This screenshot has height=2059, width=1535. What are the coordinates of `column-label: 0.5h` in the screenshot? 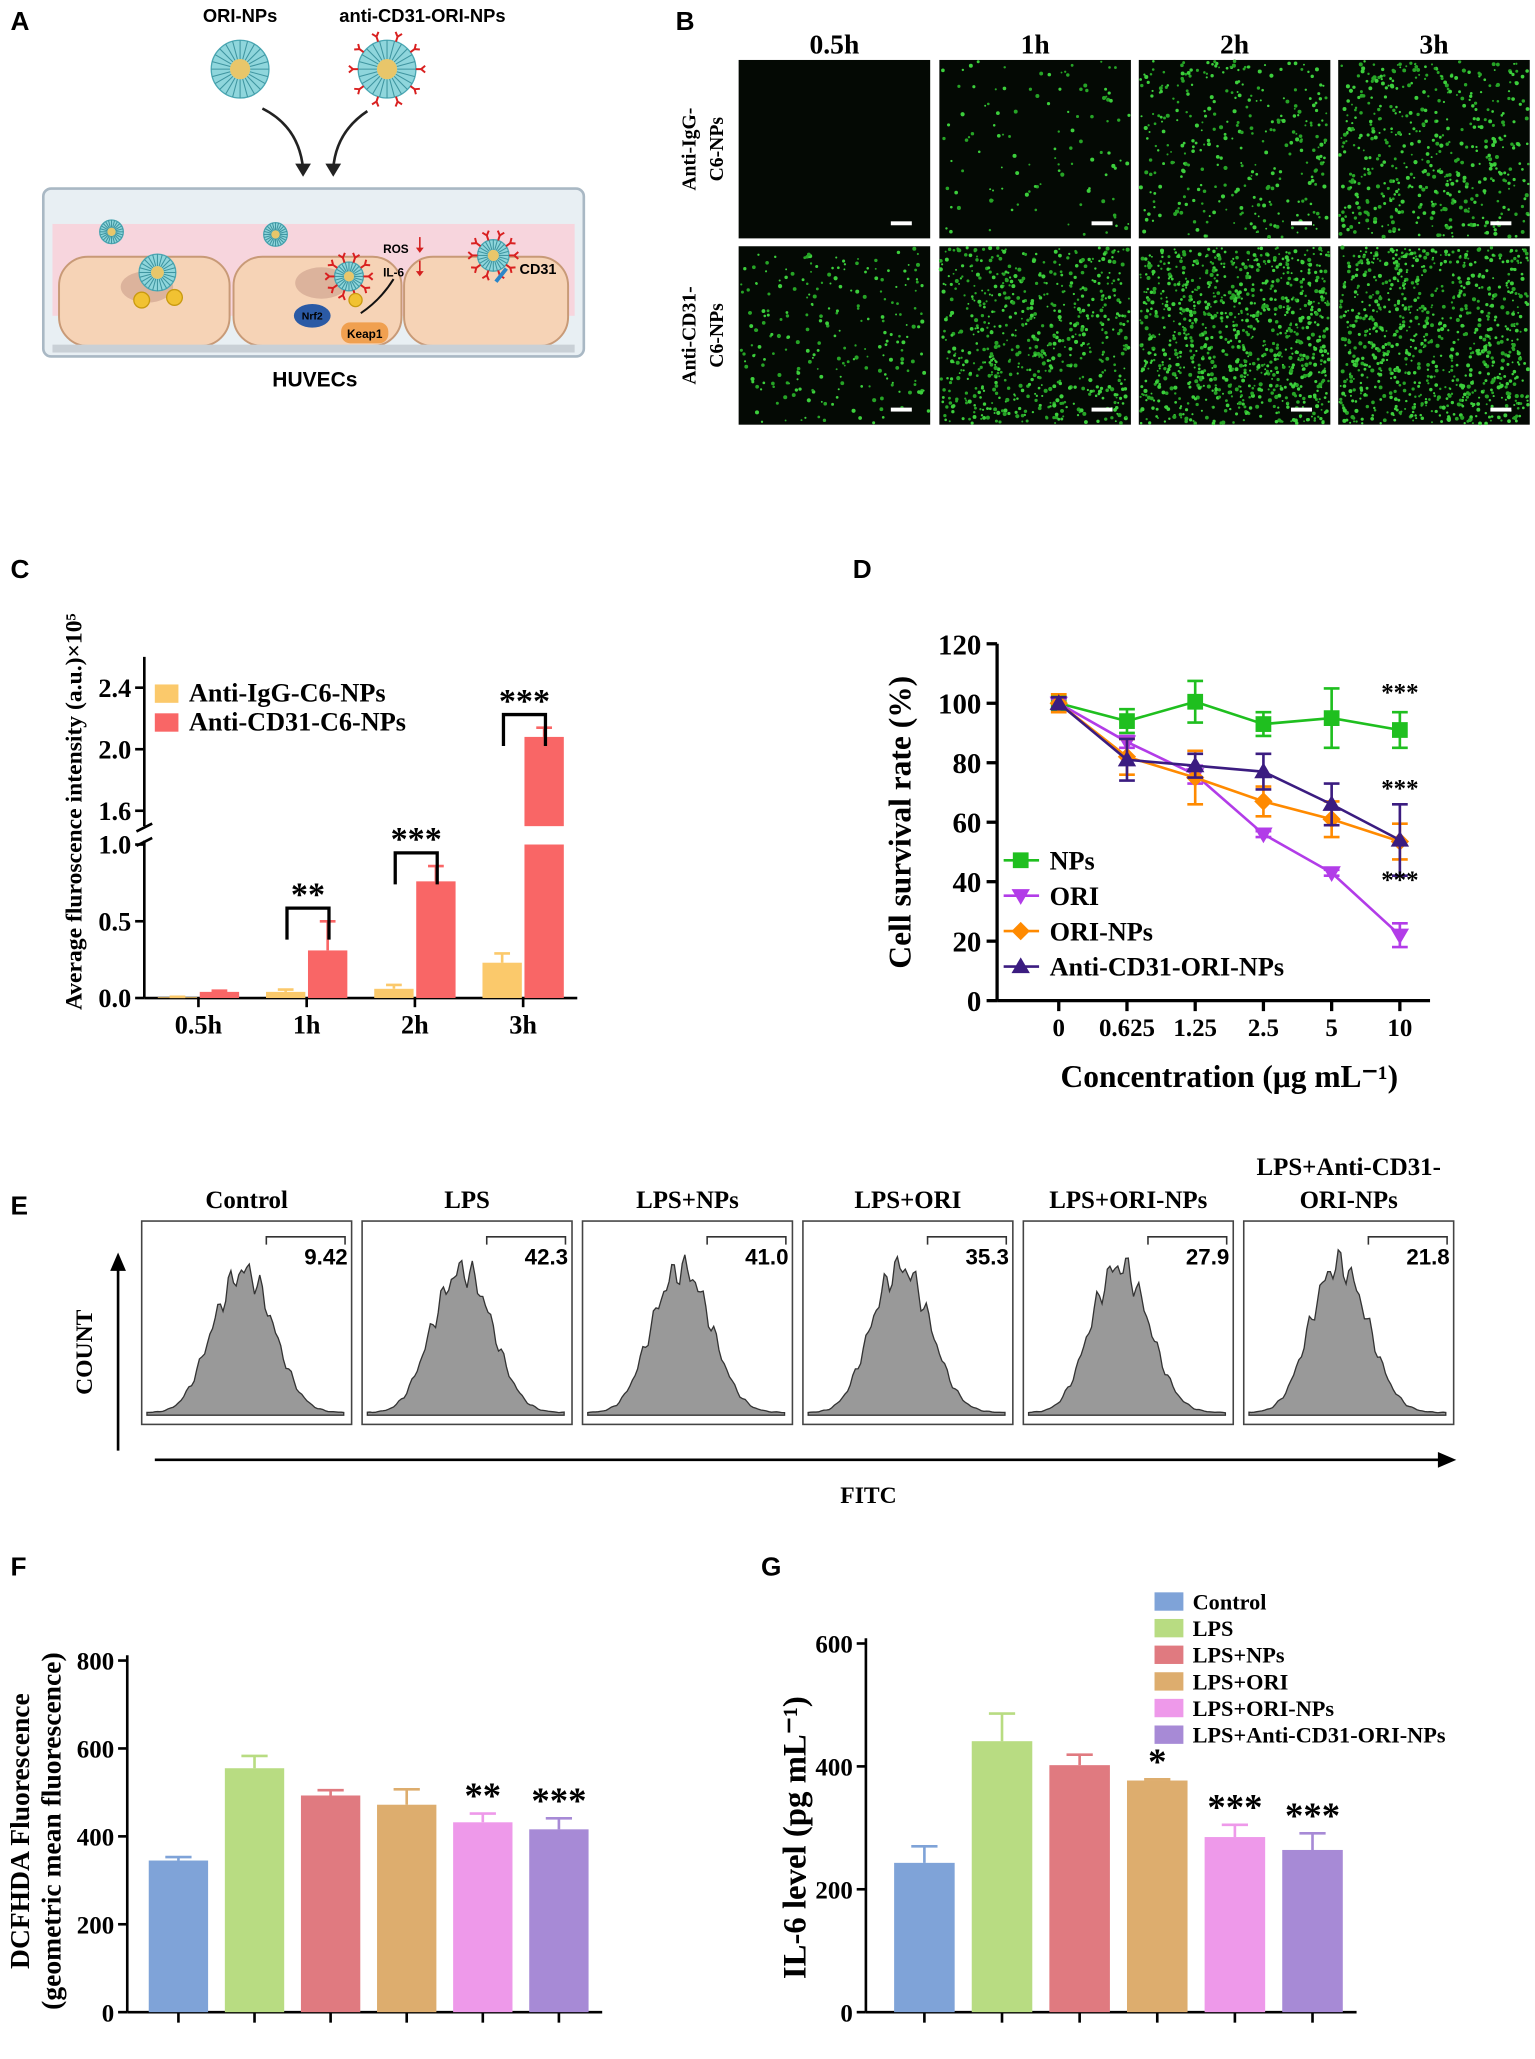 It's located at (835, 43).